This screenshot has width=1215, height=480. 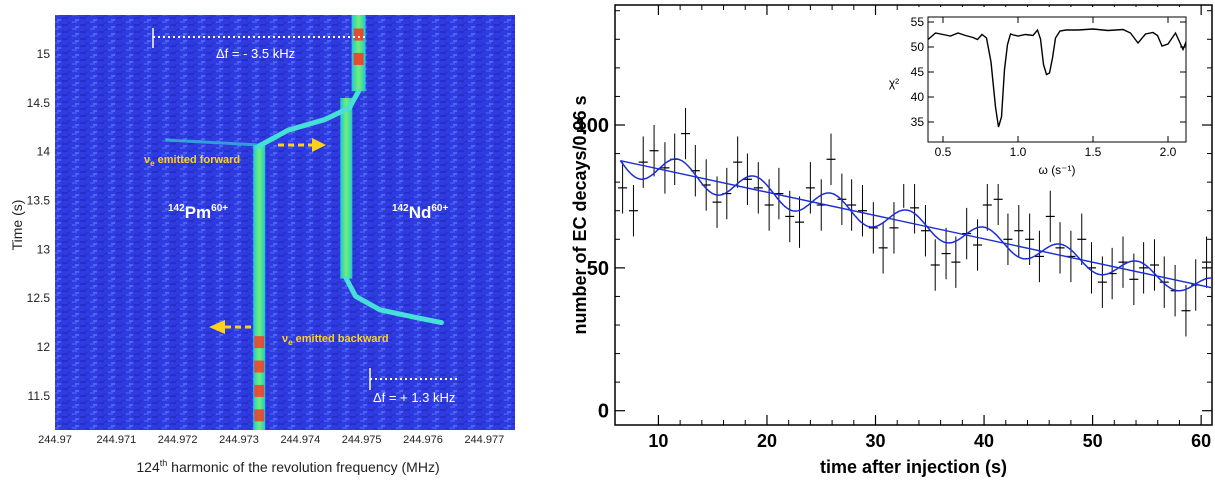 I want to click on inset-x-axis-label: ω (s⁻¹), so click(x=1056, y=170).